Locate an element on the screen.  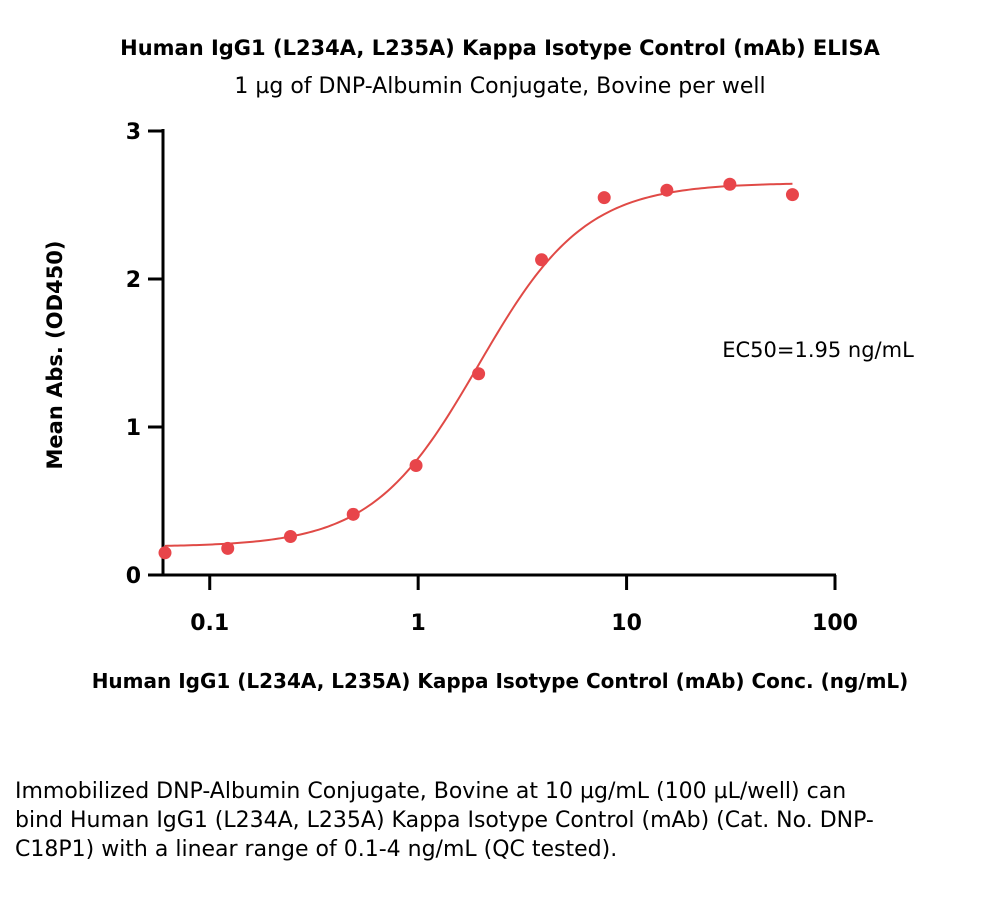
y-tick-label: 0 is located at coordinates (133, 576).